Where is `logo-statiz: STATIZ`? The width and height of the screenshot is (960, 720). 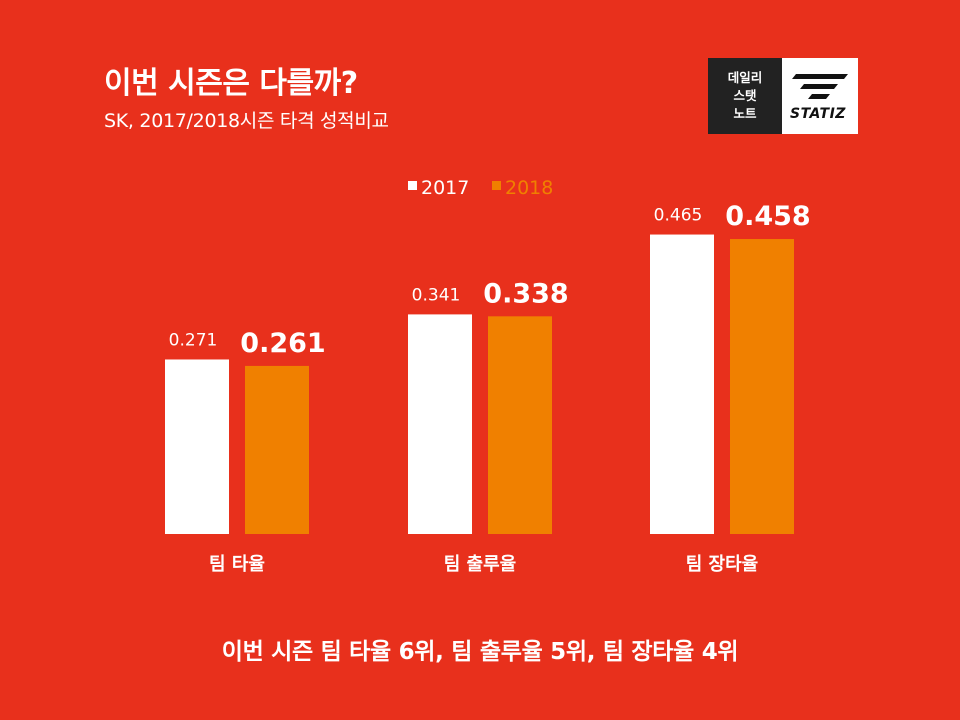
logo-statiz: STATIZ is located at coordinates (820, 96).